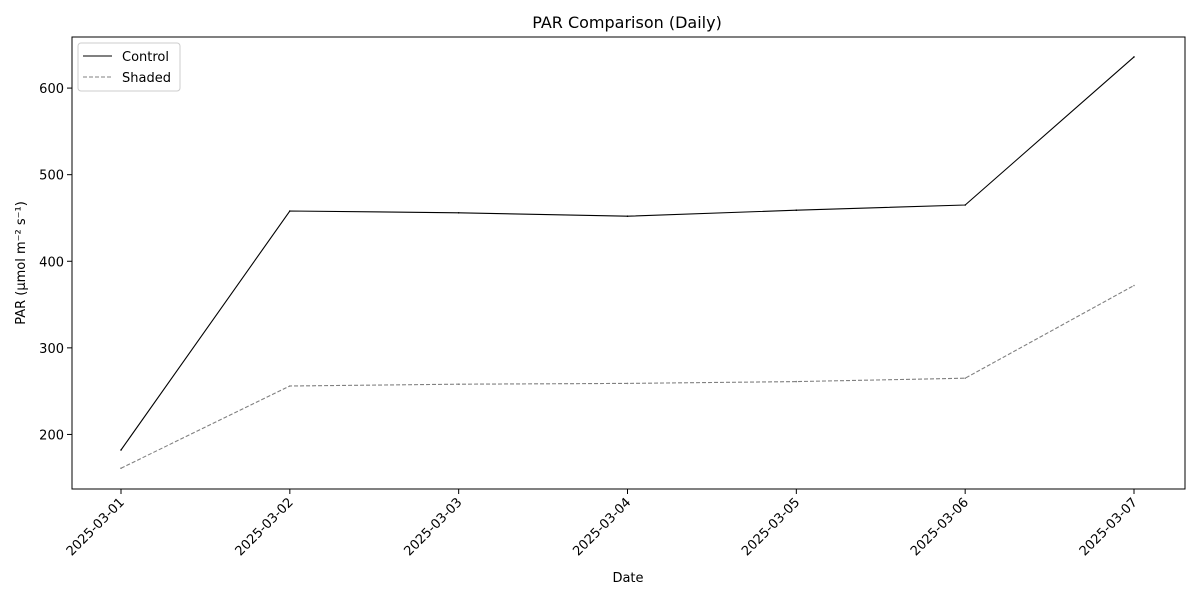 This screenshot has width=1200, height=600. Describe the element at coordinates (940, 527) in the screenshot. I see `x-tick-label: 2025-03-06` at that location.